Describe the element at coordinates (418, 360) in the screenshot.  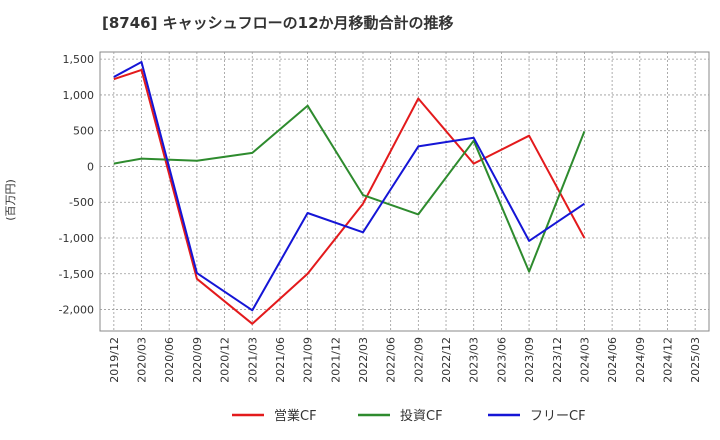
I see `x-tick-label: 2022/09` at that location.